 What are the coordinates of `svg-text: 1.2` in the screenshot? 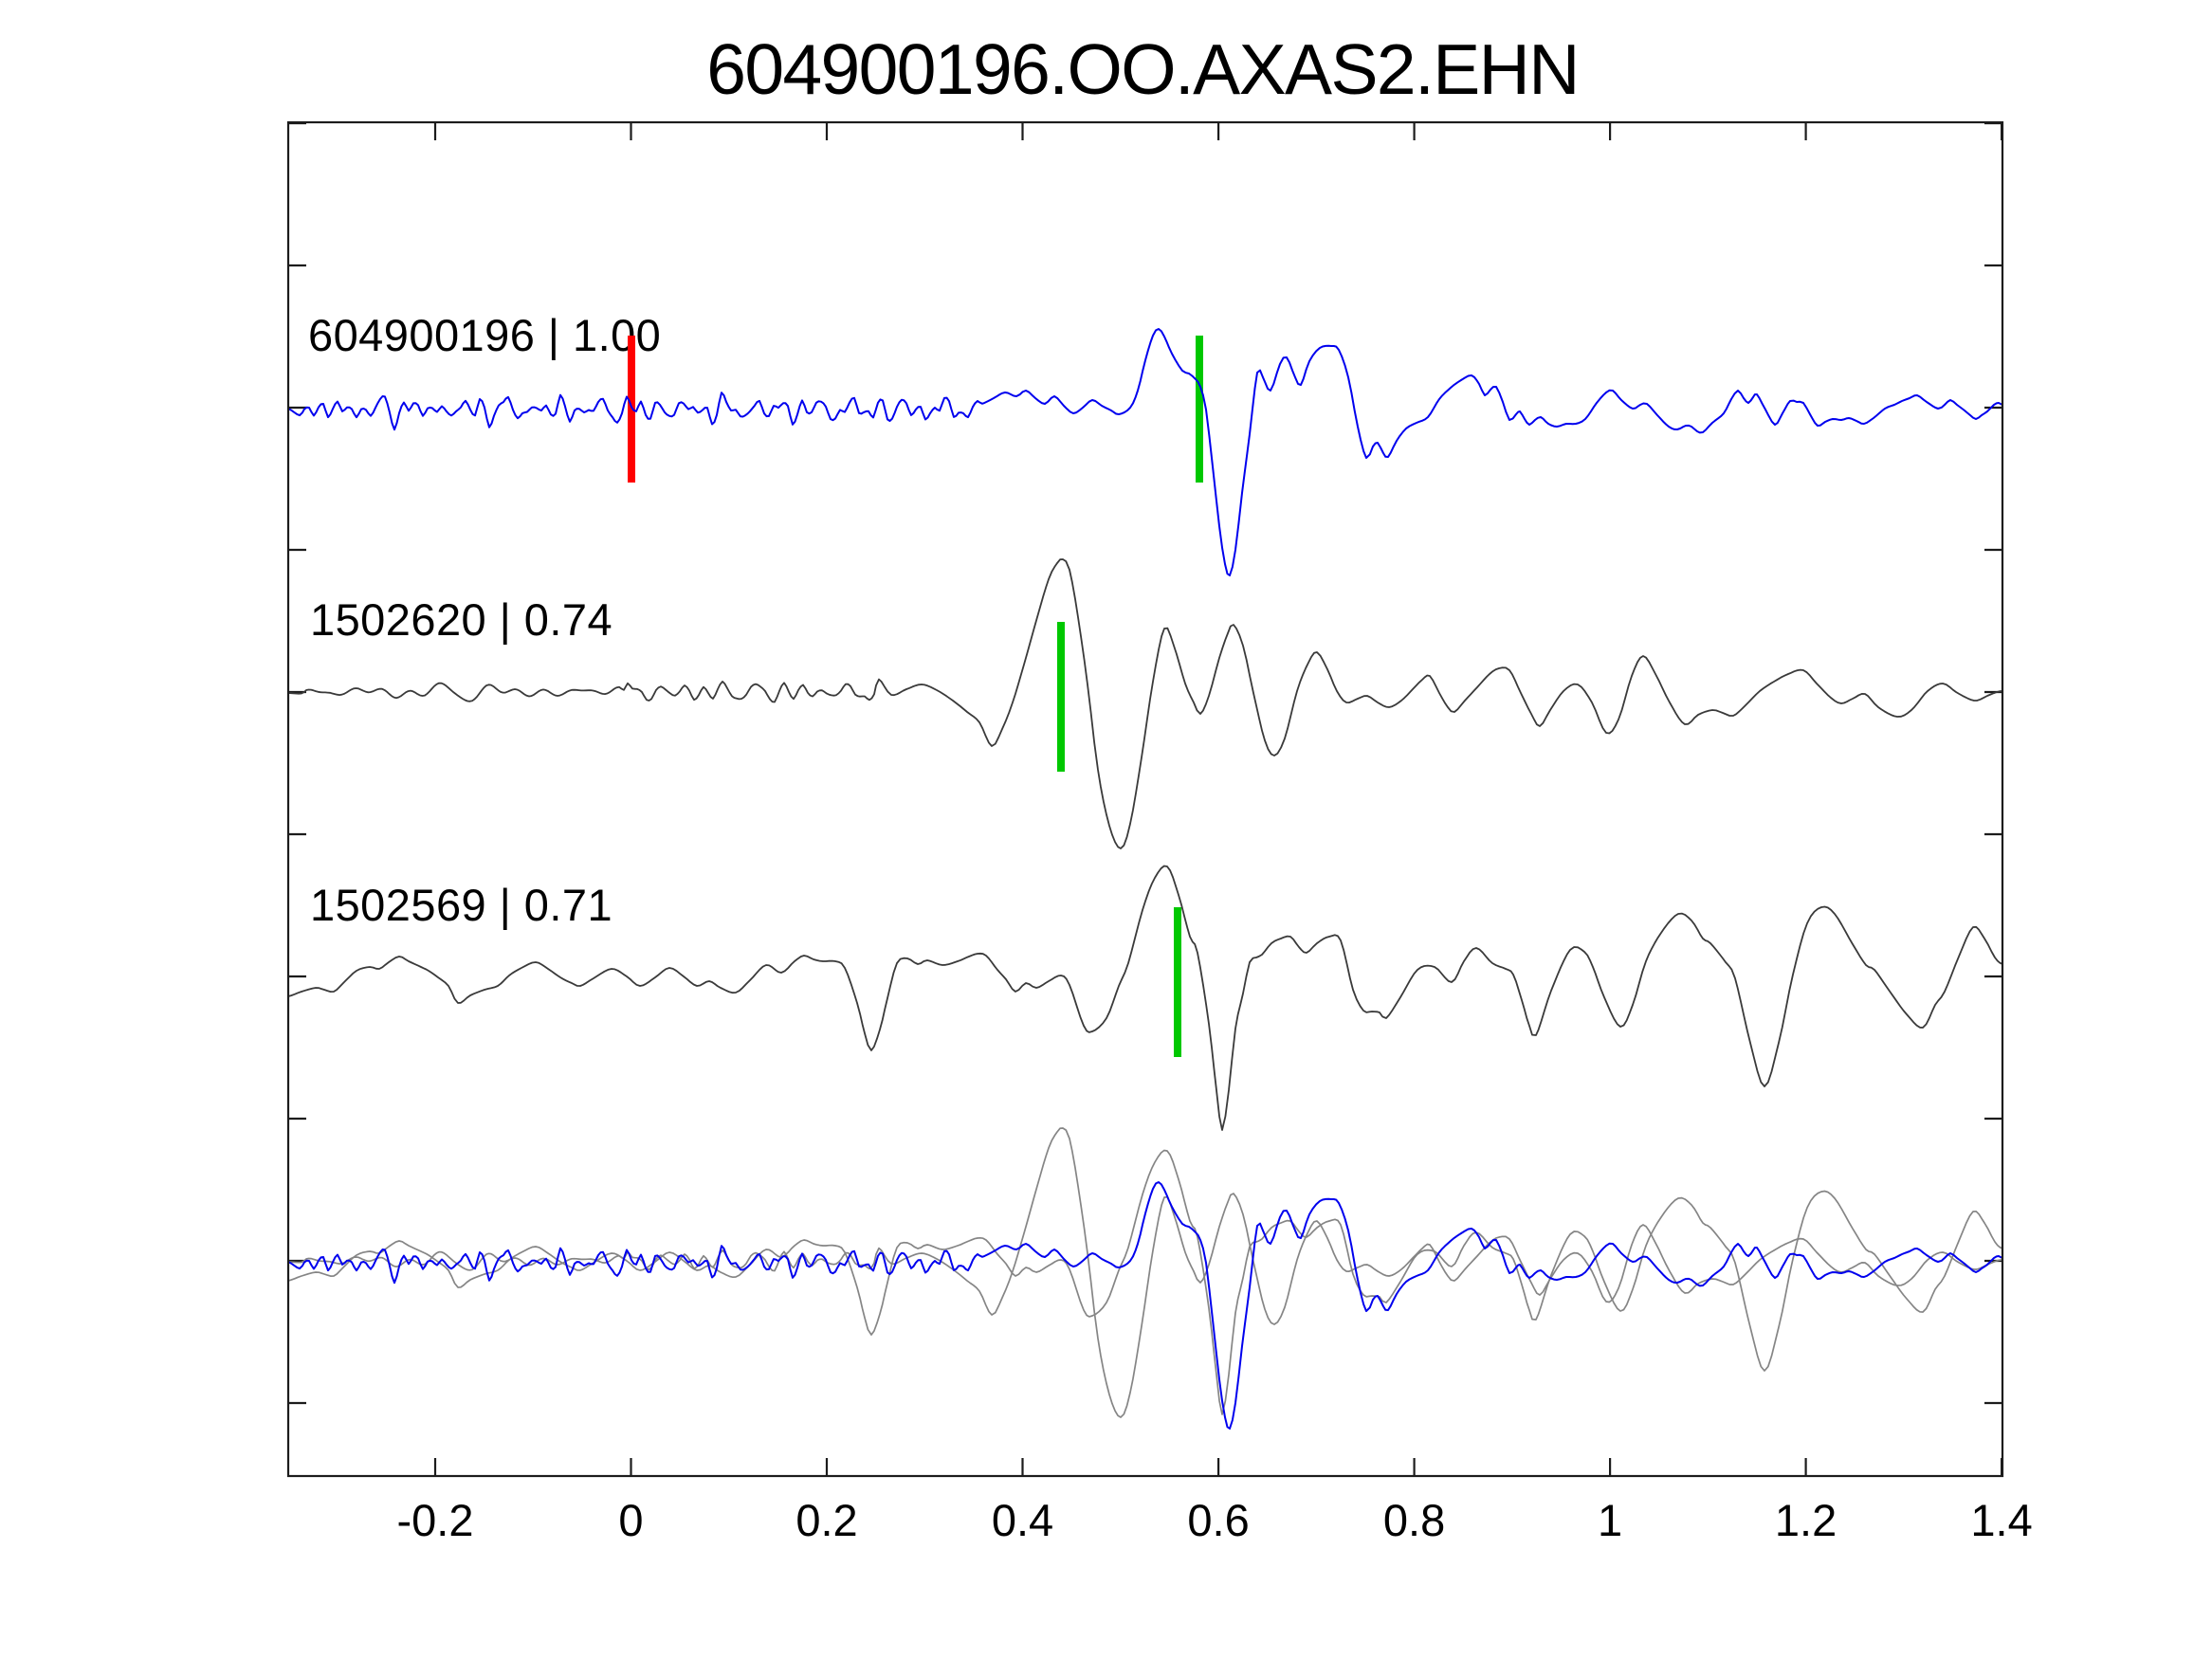 It's located at (1806, 1520).